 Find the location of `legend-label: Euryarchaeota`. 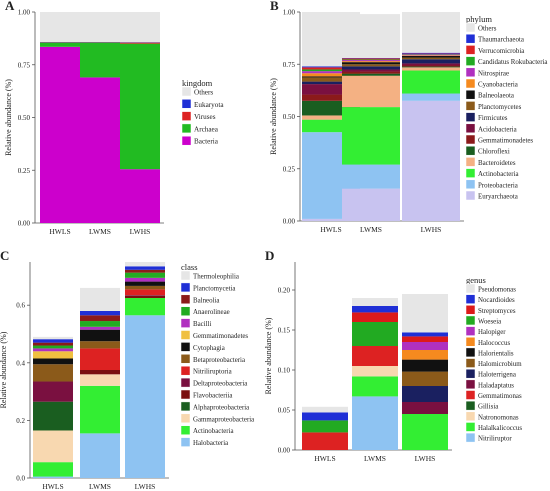

legend-label: Euryarchaeota is located at coordinates (498, 197).